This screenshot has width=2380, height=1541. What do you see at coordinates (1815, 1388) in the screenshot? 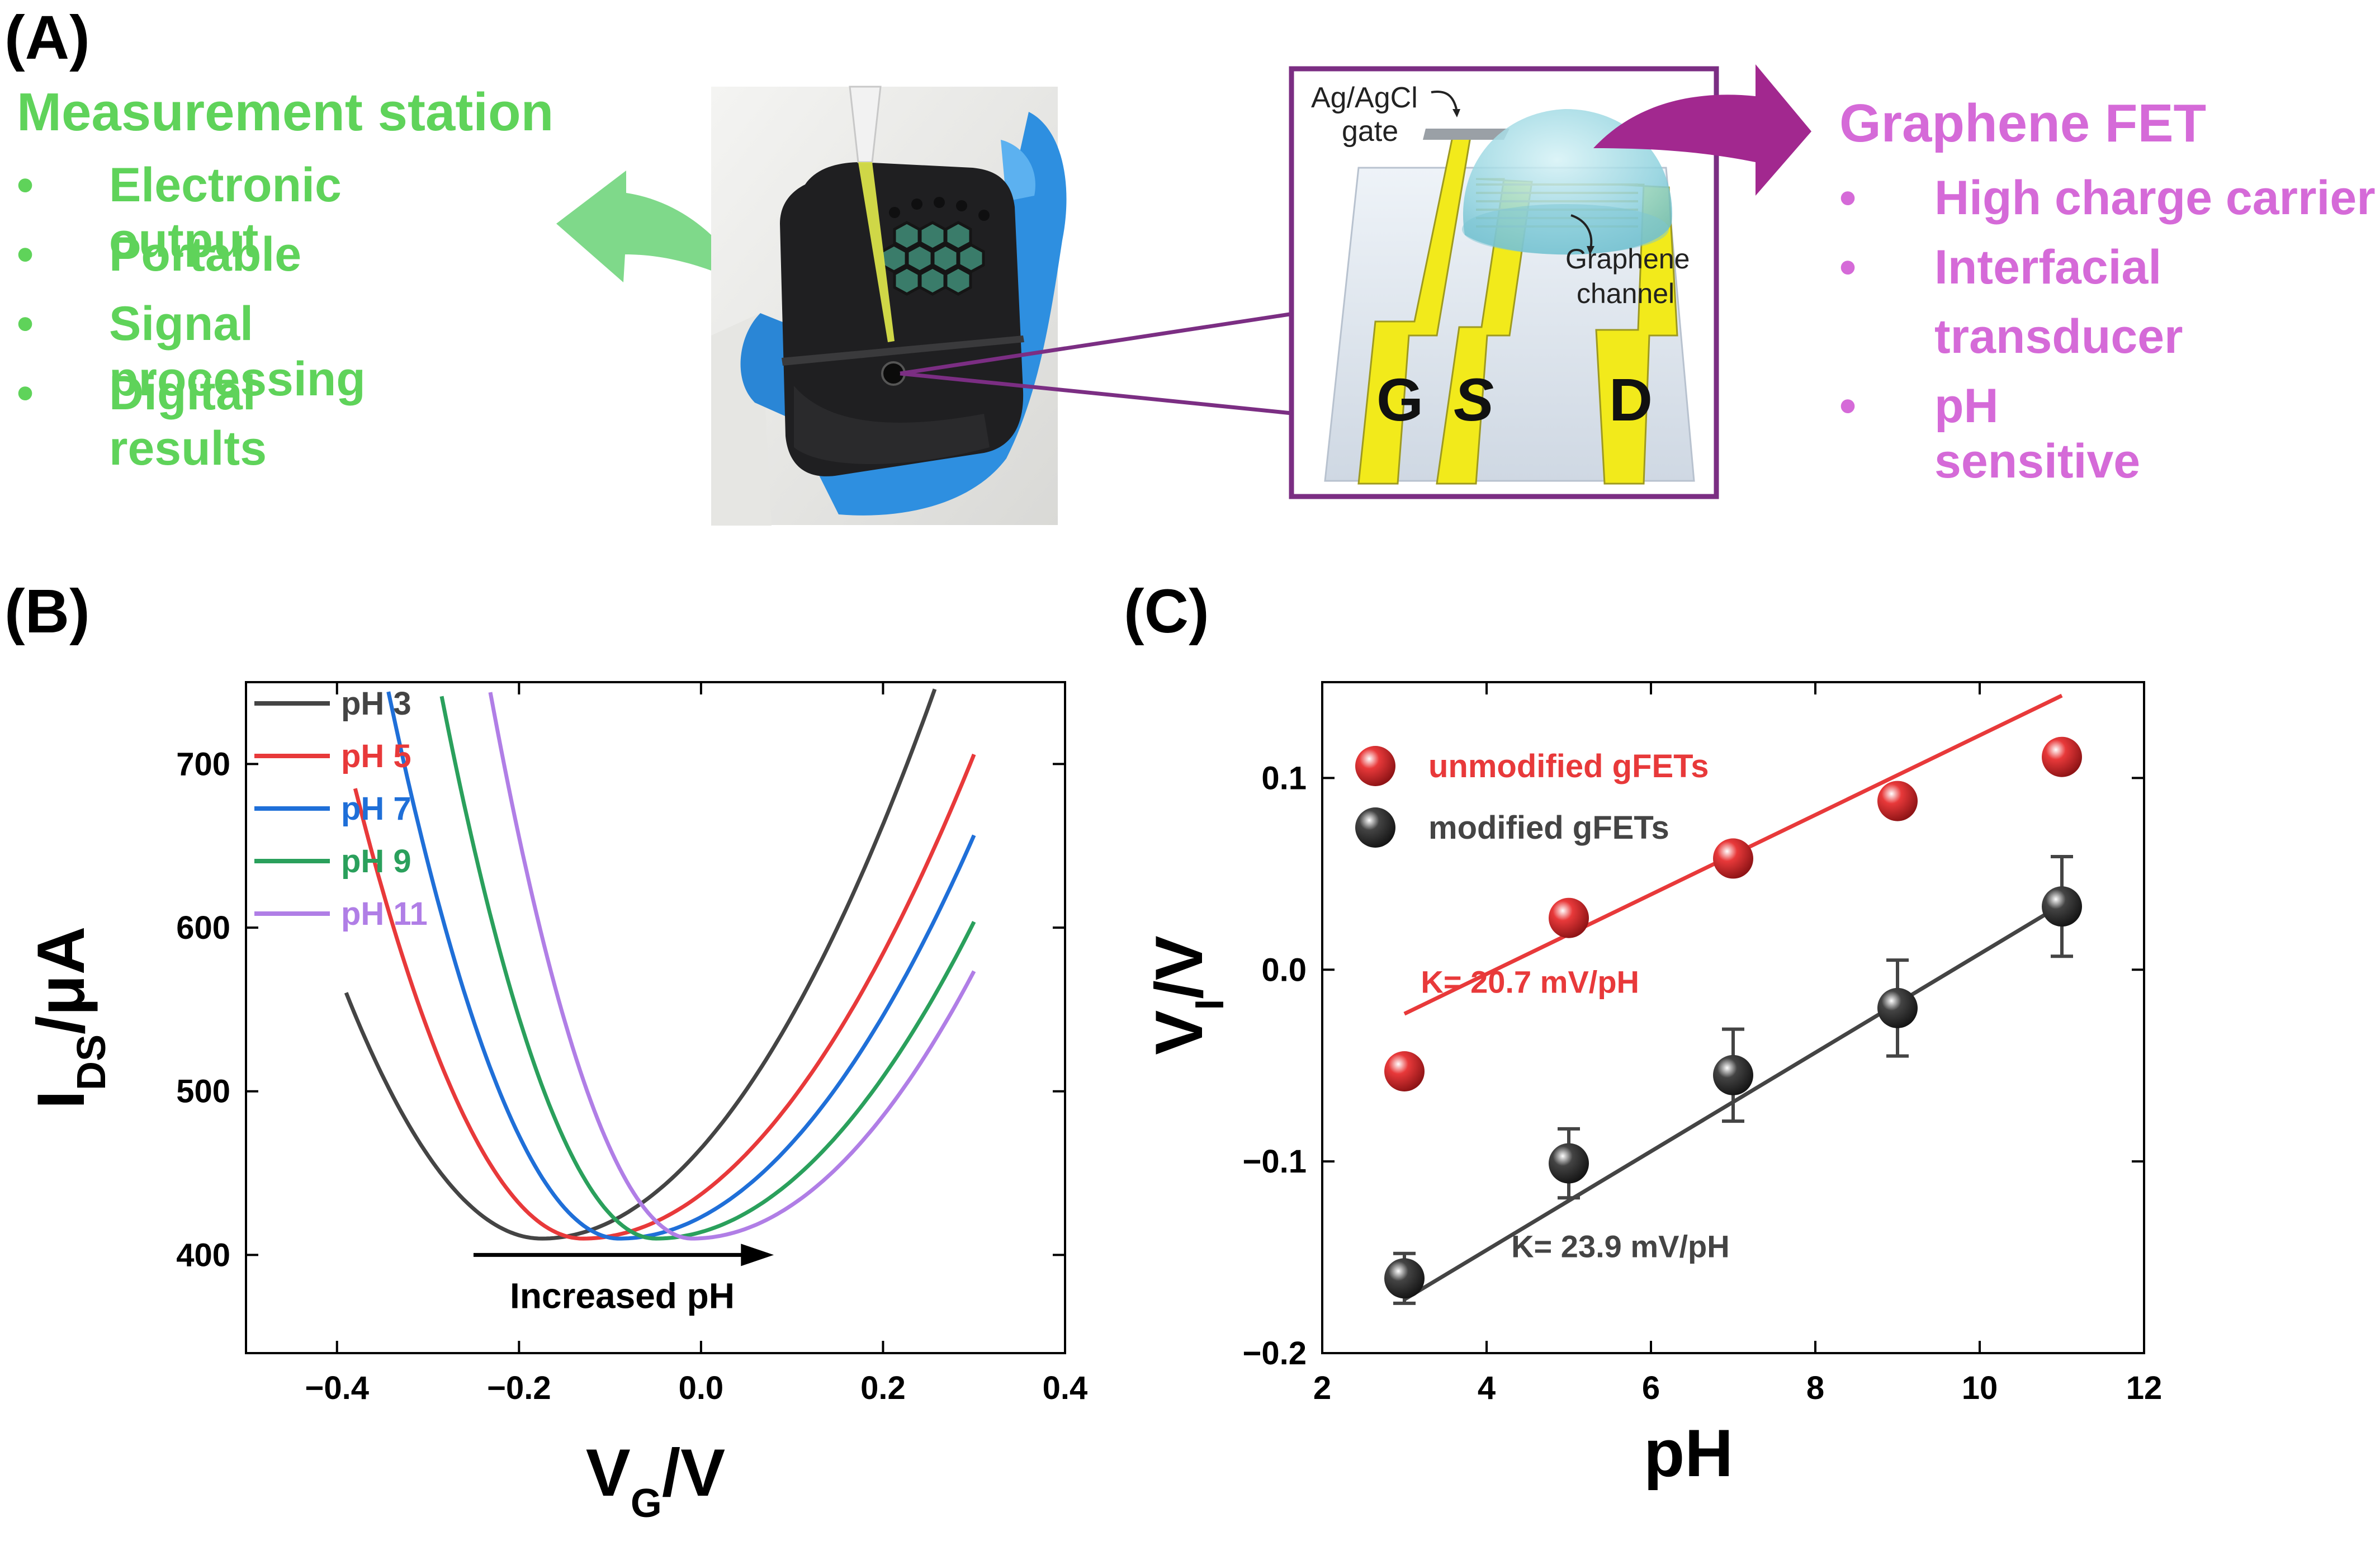
I see `x-tick-label: 8` at bounding box center [1815, 1388].